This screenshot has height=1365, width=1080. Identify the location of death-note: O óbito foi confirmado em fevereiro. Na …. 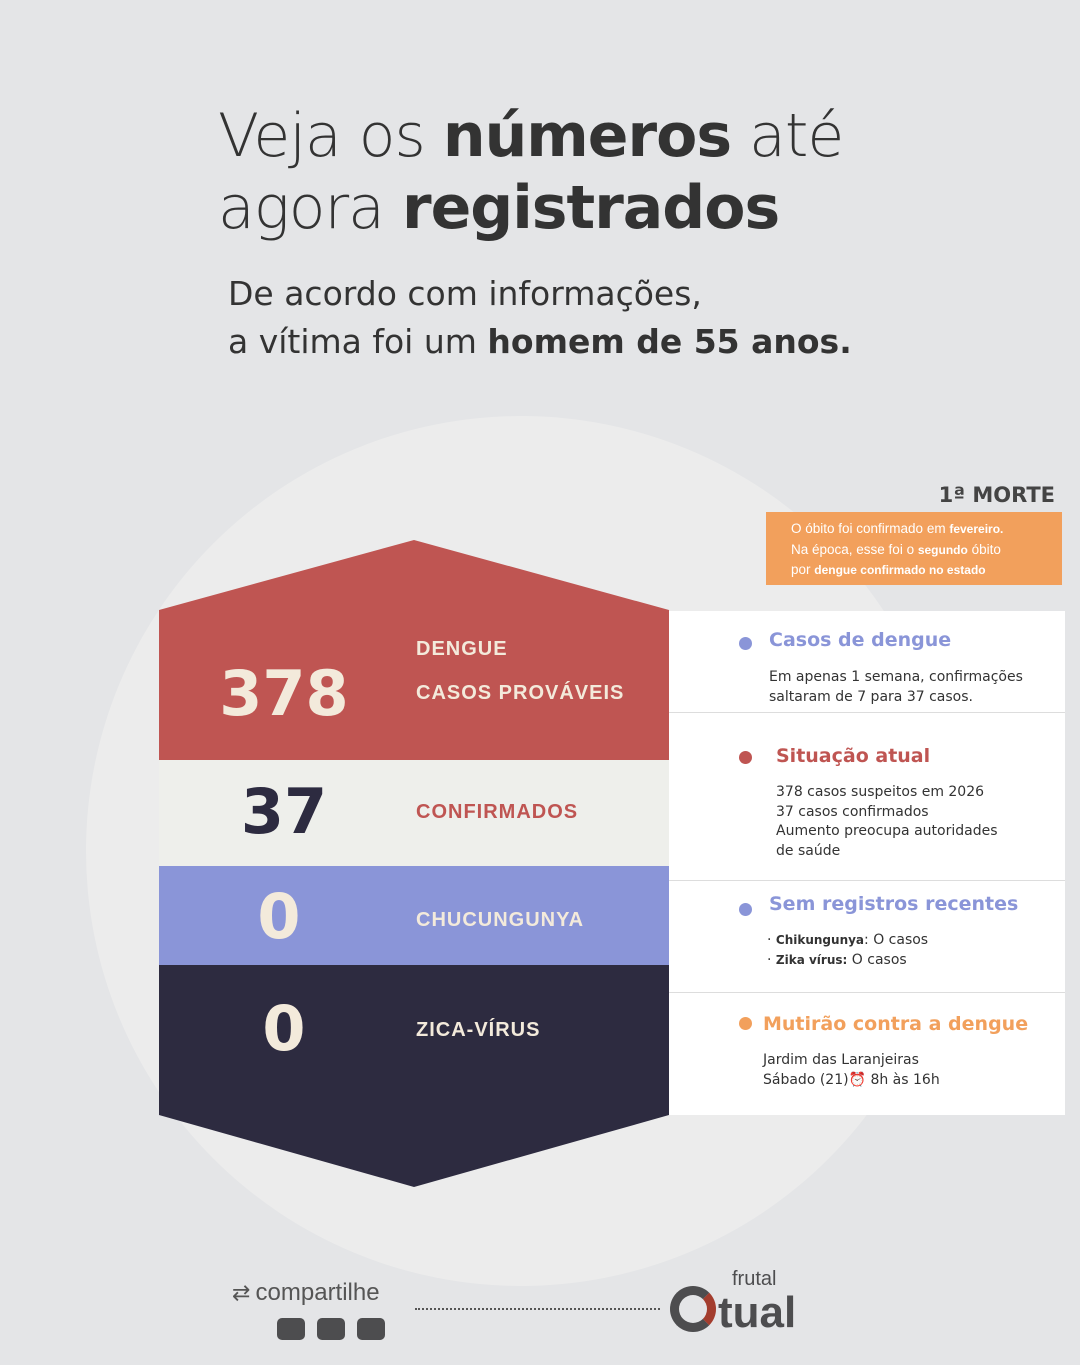
(914, 548).